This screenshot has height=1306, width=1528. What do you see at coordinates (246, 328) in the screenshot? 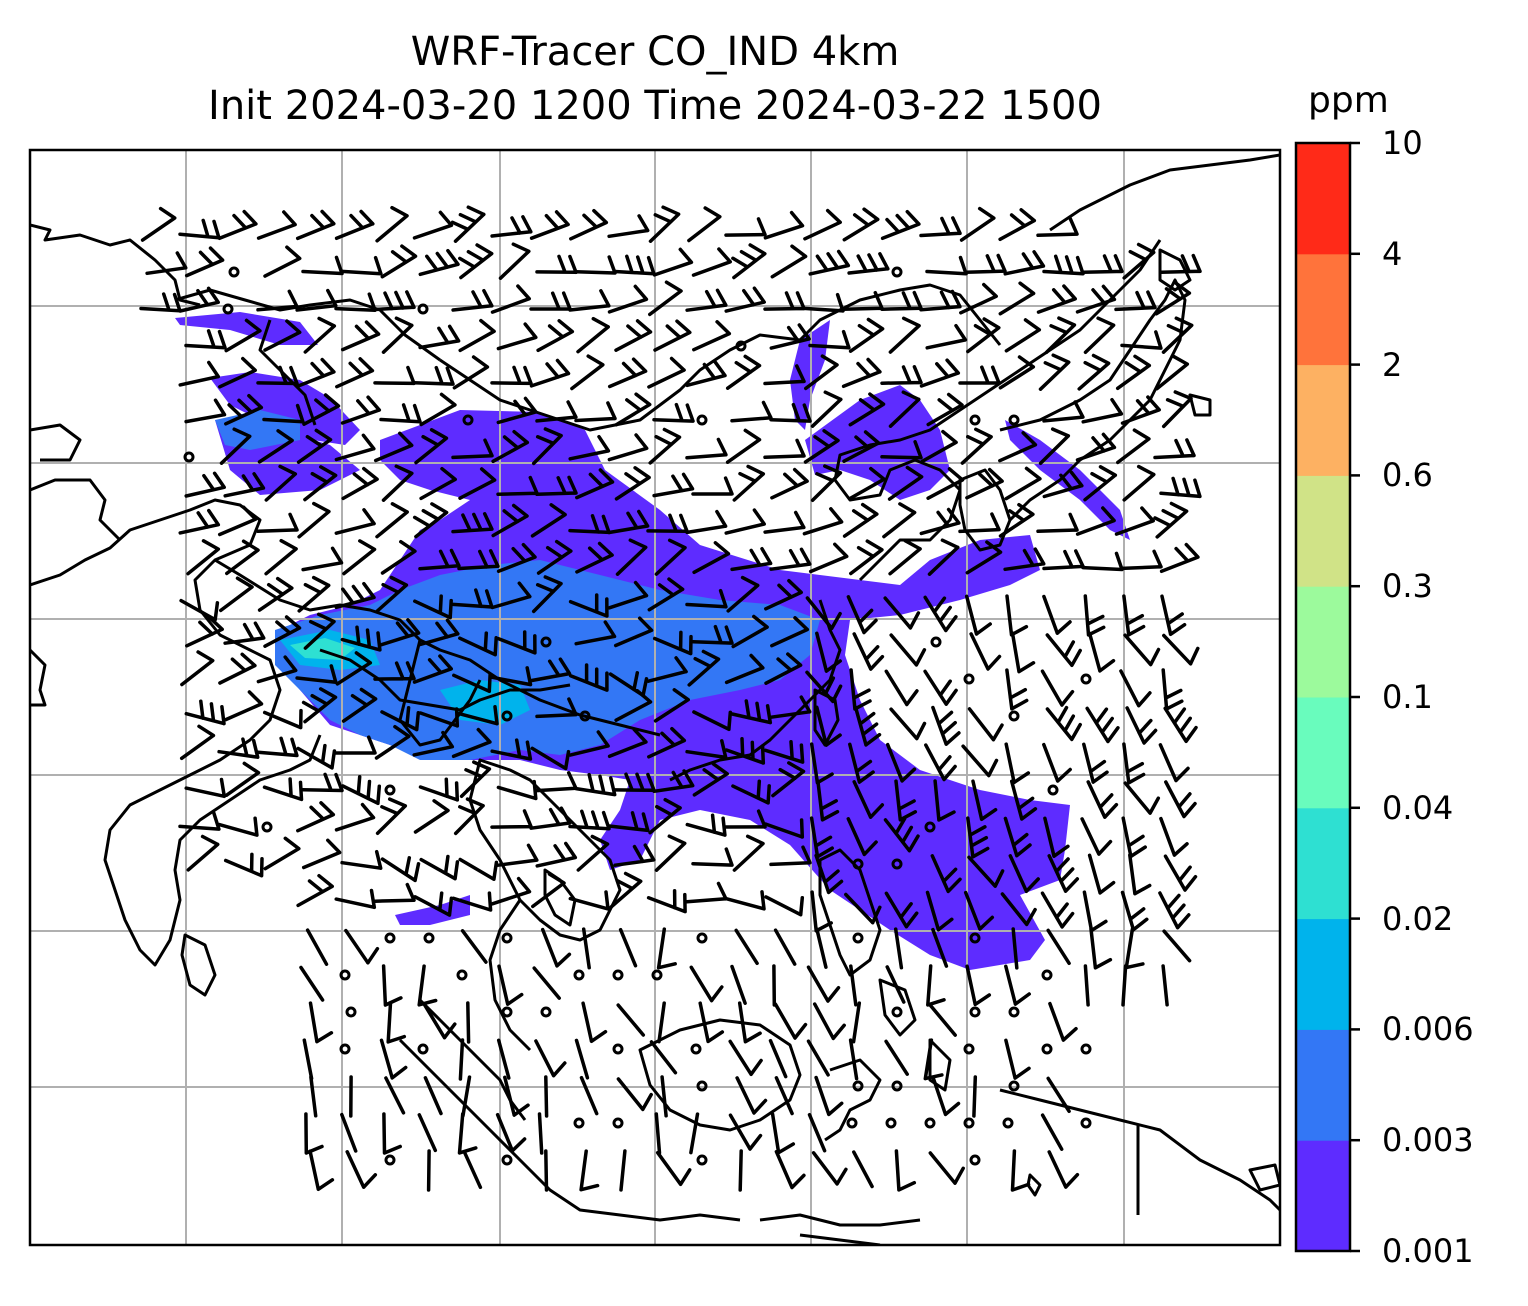
I see `tracer-plume-lowest` at bounding box center [246, 328].